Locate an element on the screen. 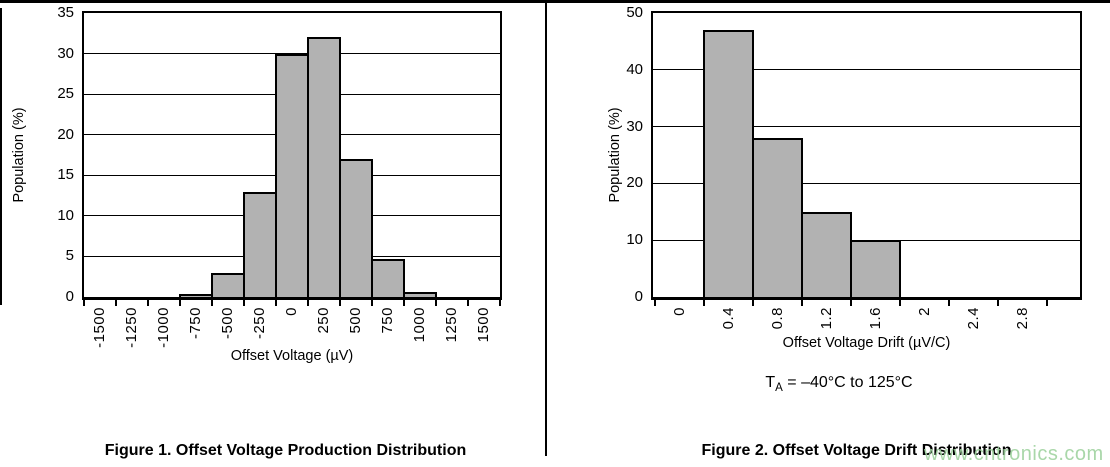  watermark-text: www.cntronics.com is located at coordinates (1014, 454).